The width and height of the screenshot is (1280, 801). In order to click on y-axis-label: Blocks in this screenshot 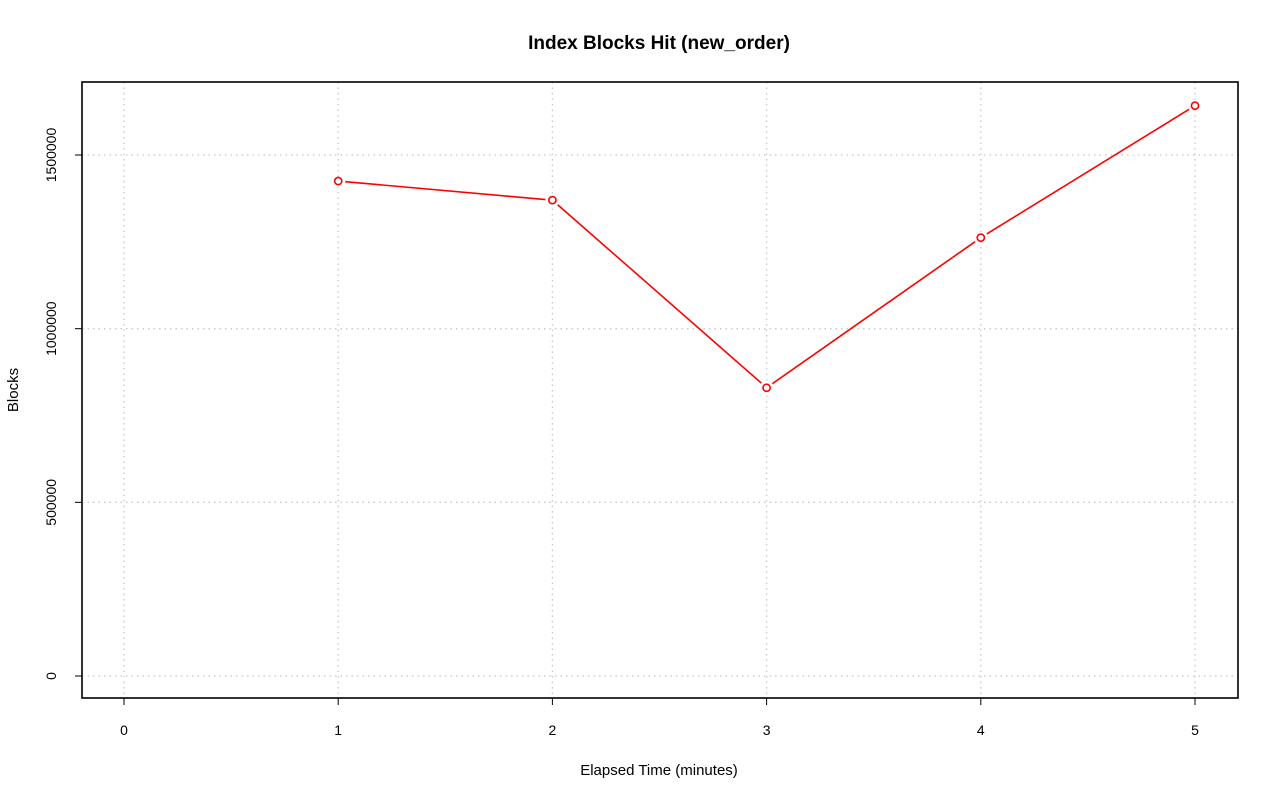, I will do `click(13, 390)`.